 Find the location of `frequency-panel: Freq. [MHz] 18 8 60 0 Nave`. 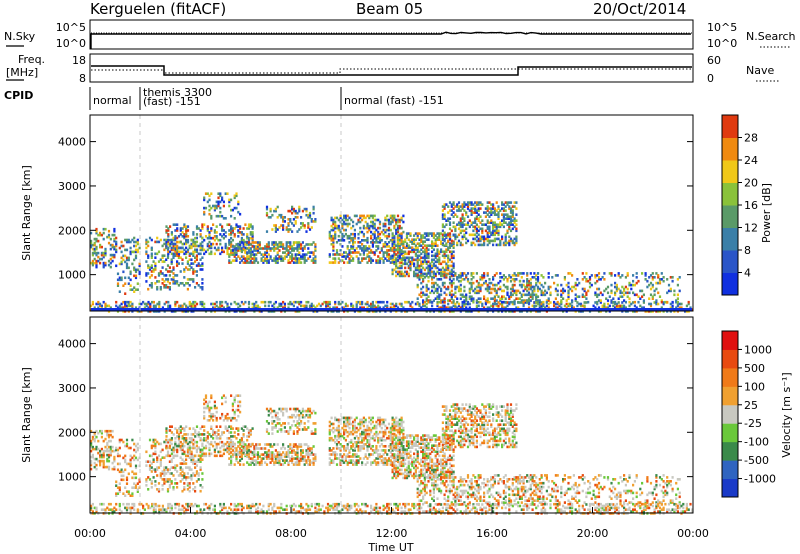

frequency-panel: Freq. [MHz] 18 8 60 0 Nave is located at coordinates (393, 69).